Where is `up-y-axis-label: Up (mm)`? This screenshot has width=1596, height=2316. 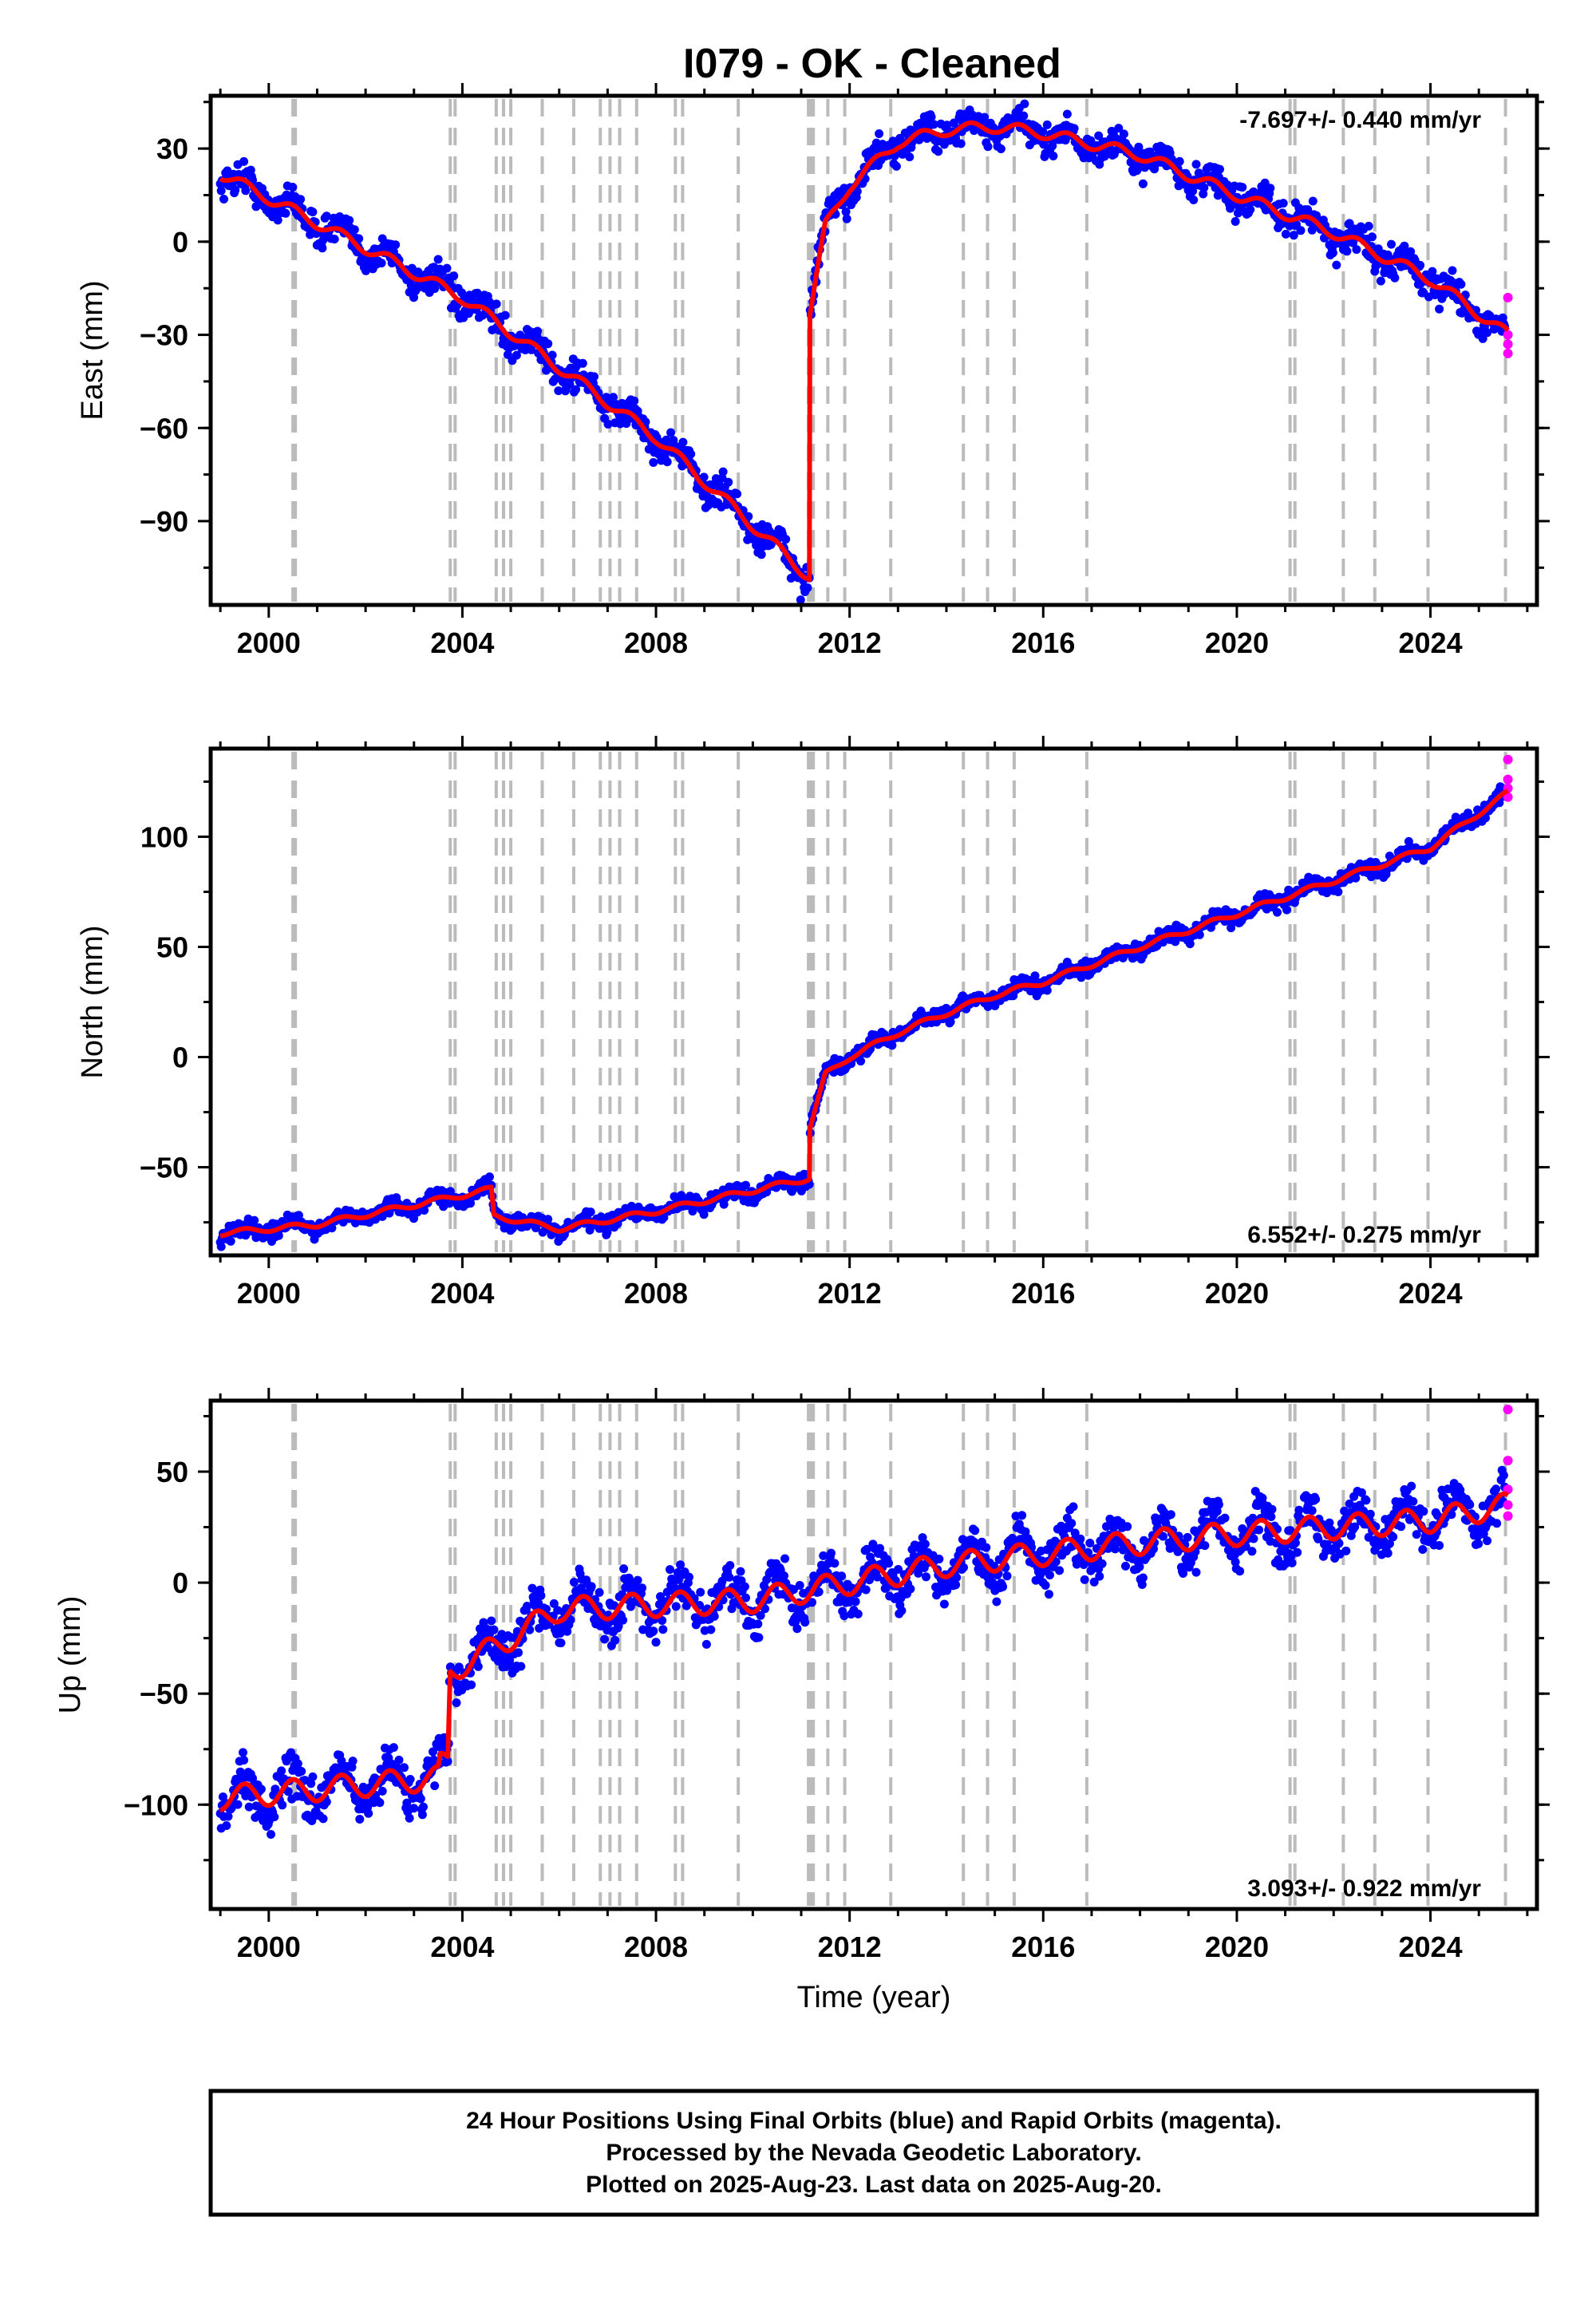 up-y-axis-label: Up (mm) is located at coordinates (70, 1655).